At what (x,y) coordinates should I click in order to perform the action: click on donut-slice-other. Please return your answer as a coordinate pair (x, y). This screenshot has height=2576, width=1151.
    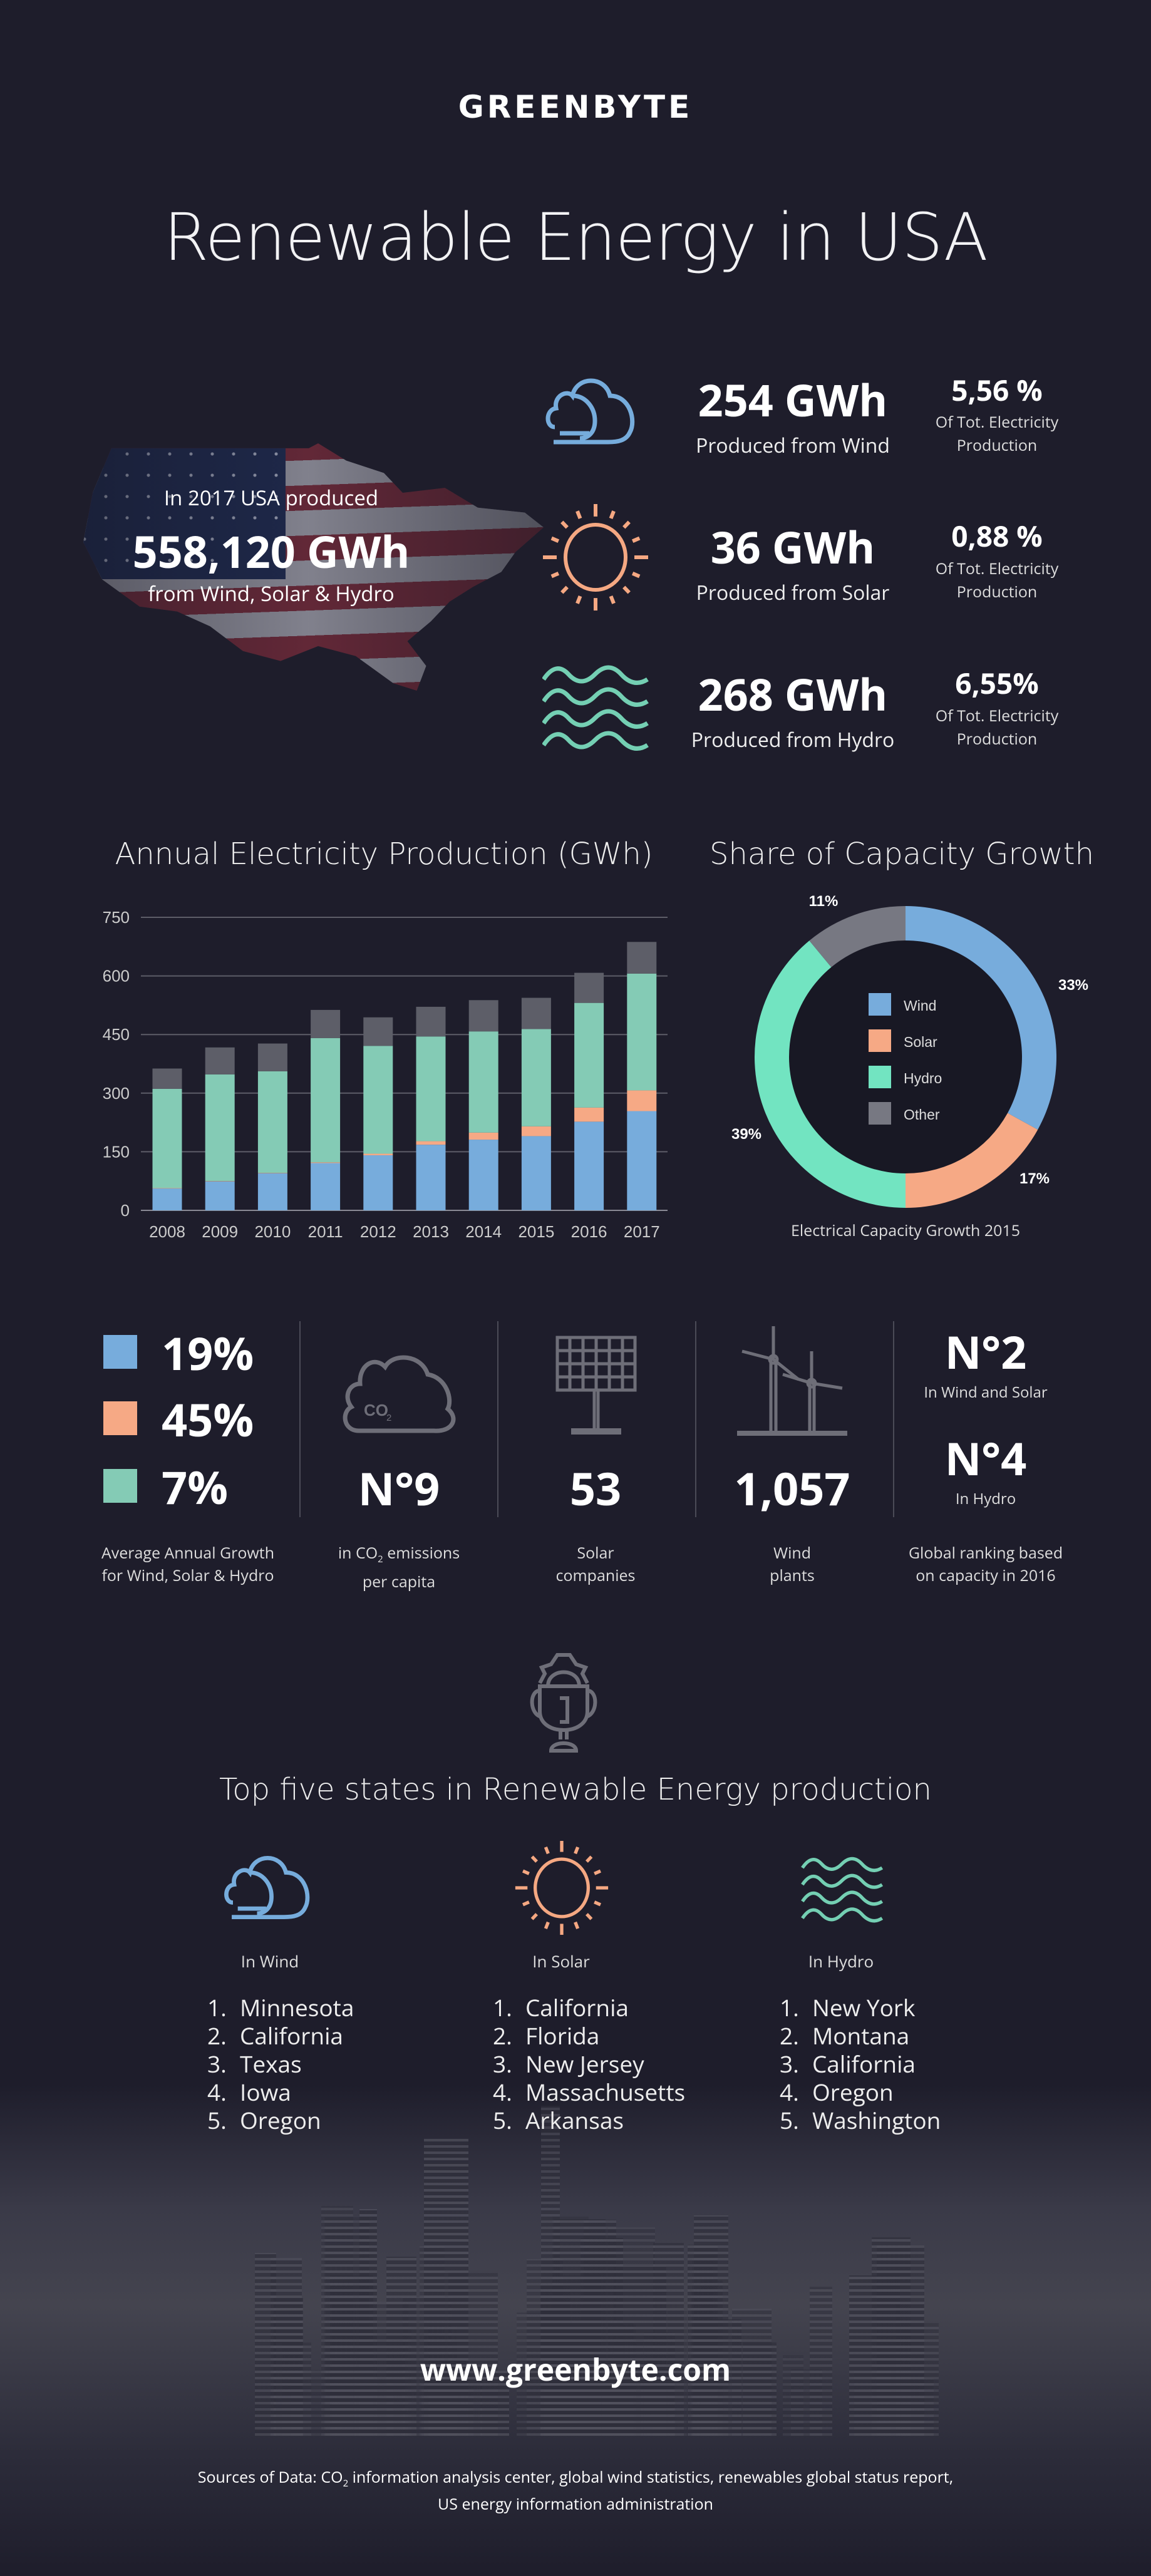
    Looking at the image, I should click on (857, 936).